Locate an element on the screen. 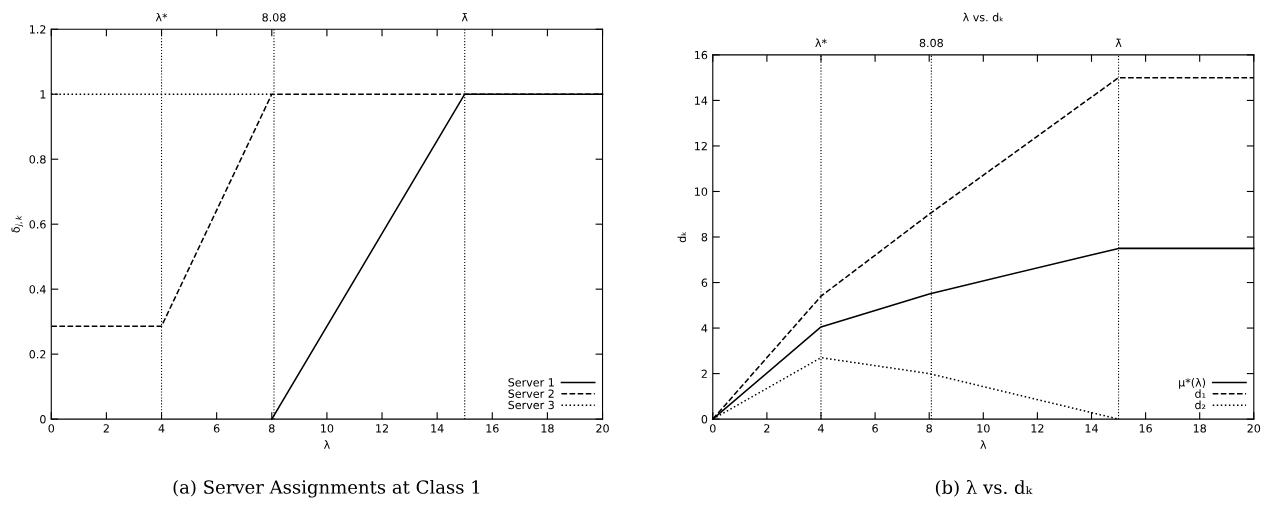 This screenshot has width=1282, height=513. text: (b) λ vs. dₖ is located at coordinates (984, 488).